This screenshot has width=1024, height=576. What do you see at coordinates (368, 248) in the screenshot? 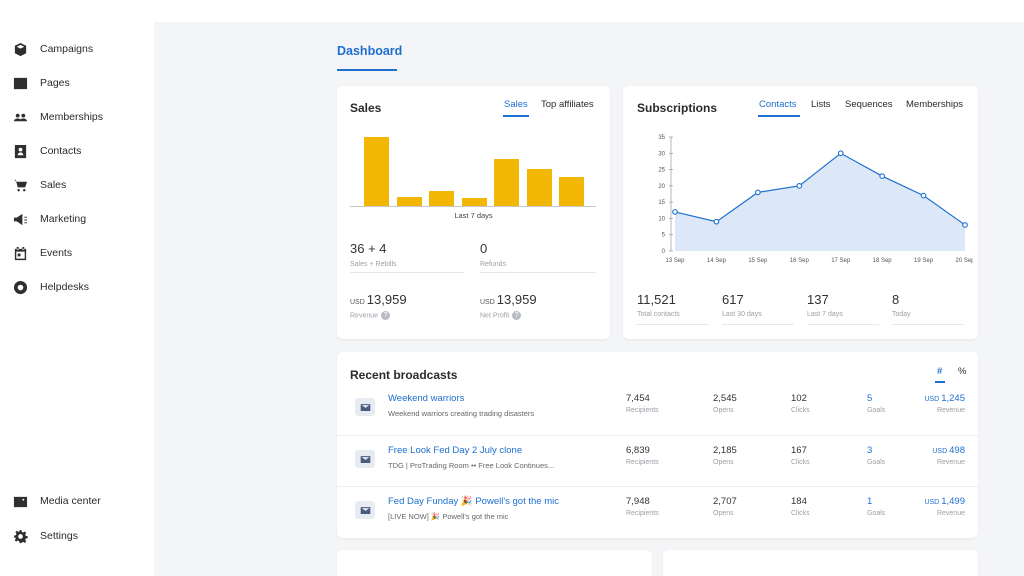
I see `sales-count: 36 + 4` at bounding box center [368, 248].